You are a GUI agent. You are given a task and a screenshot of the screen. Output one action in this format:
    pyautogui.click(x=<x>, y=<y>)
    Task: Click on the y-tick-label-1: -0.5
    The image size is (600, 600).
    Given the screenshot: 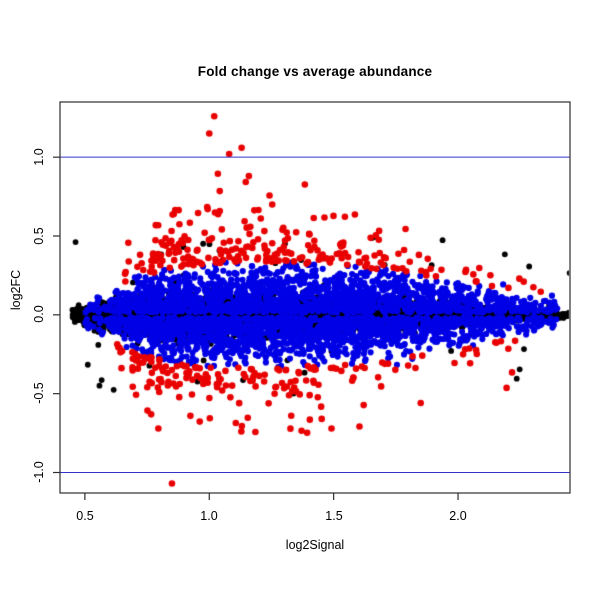 What is the action you would take?
    pyautogui.click(x=39, y=393)
    